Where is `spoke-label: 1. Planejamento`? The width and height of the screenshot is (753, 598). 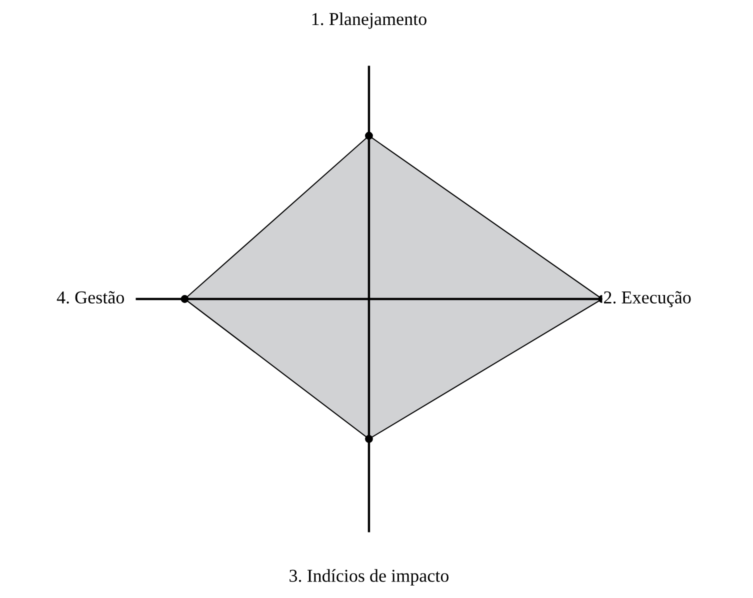 spoke-label: 1. Planejamento is located at coordinates (369, 20).